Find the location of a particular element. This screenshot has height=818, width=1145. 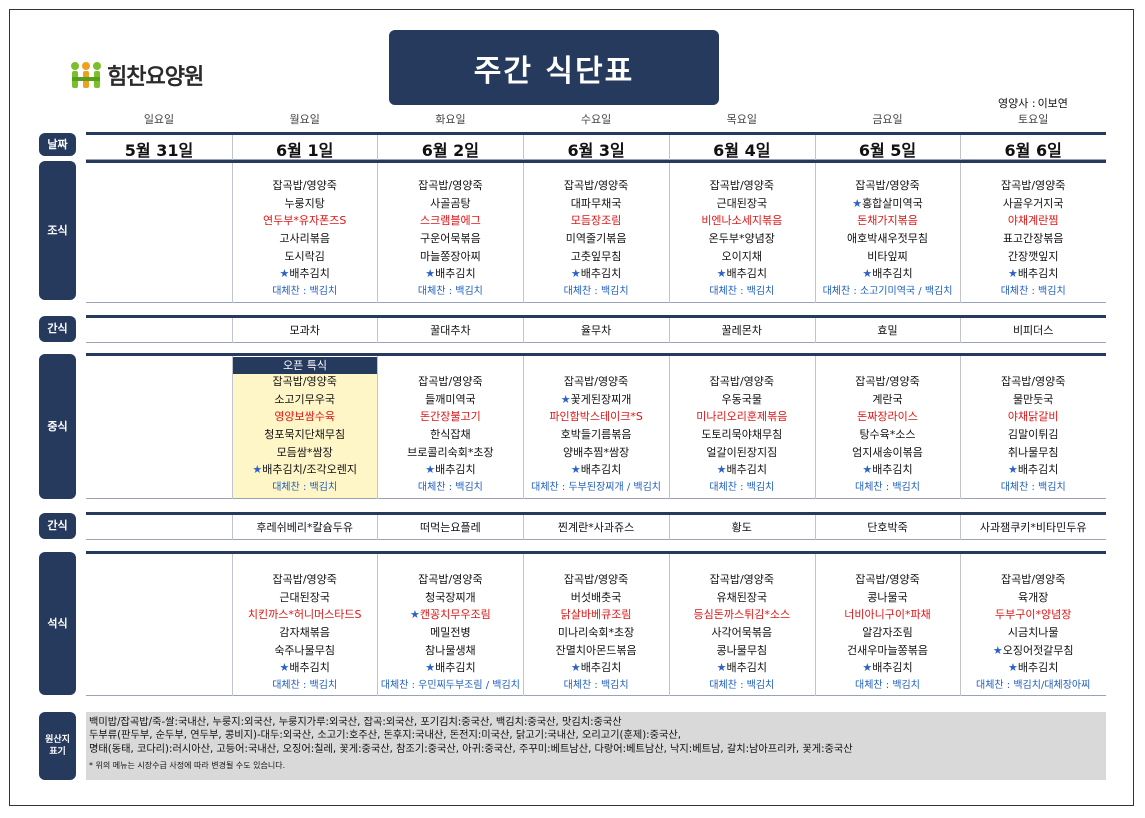

substitute-dish: 대체찬 : 소고기미역국 / 백김치 is located at coordinates (888, 292).